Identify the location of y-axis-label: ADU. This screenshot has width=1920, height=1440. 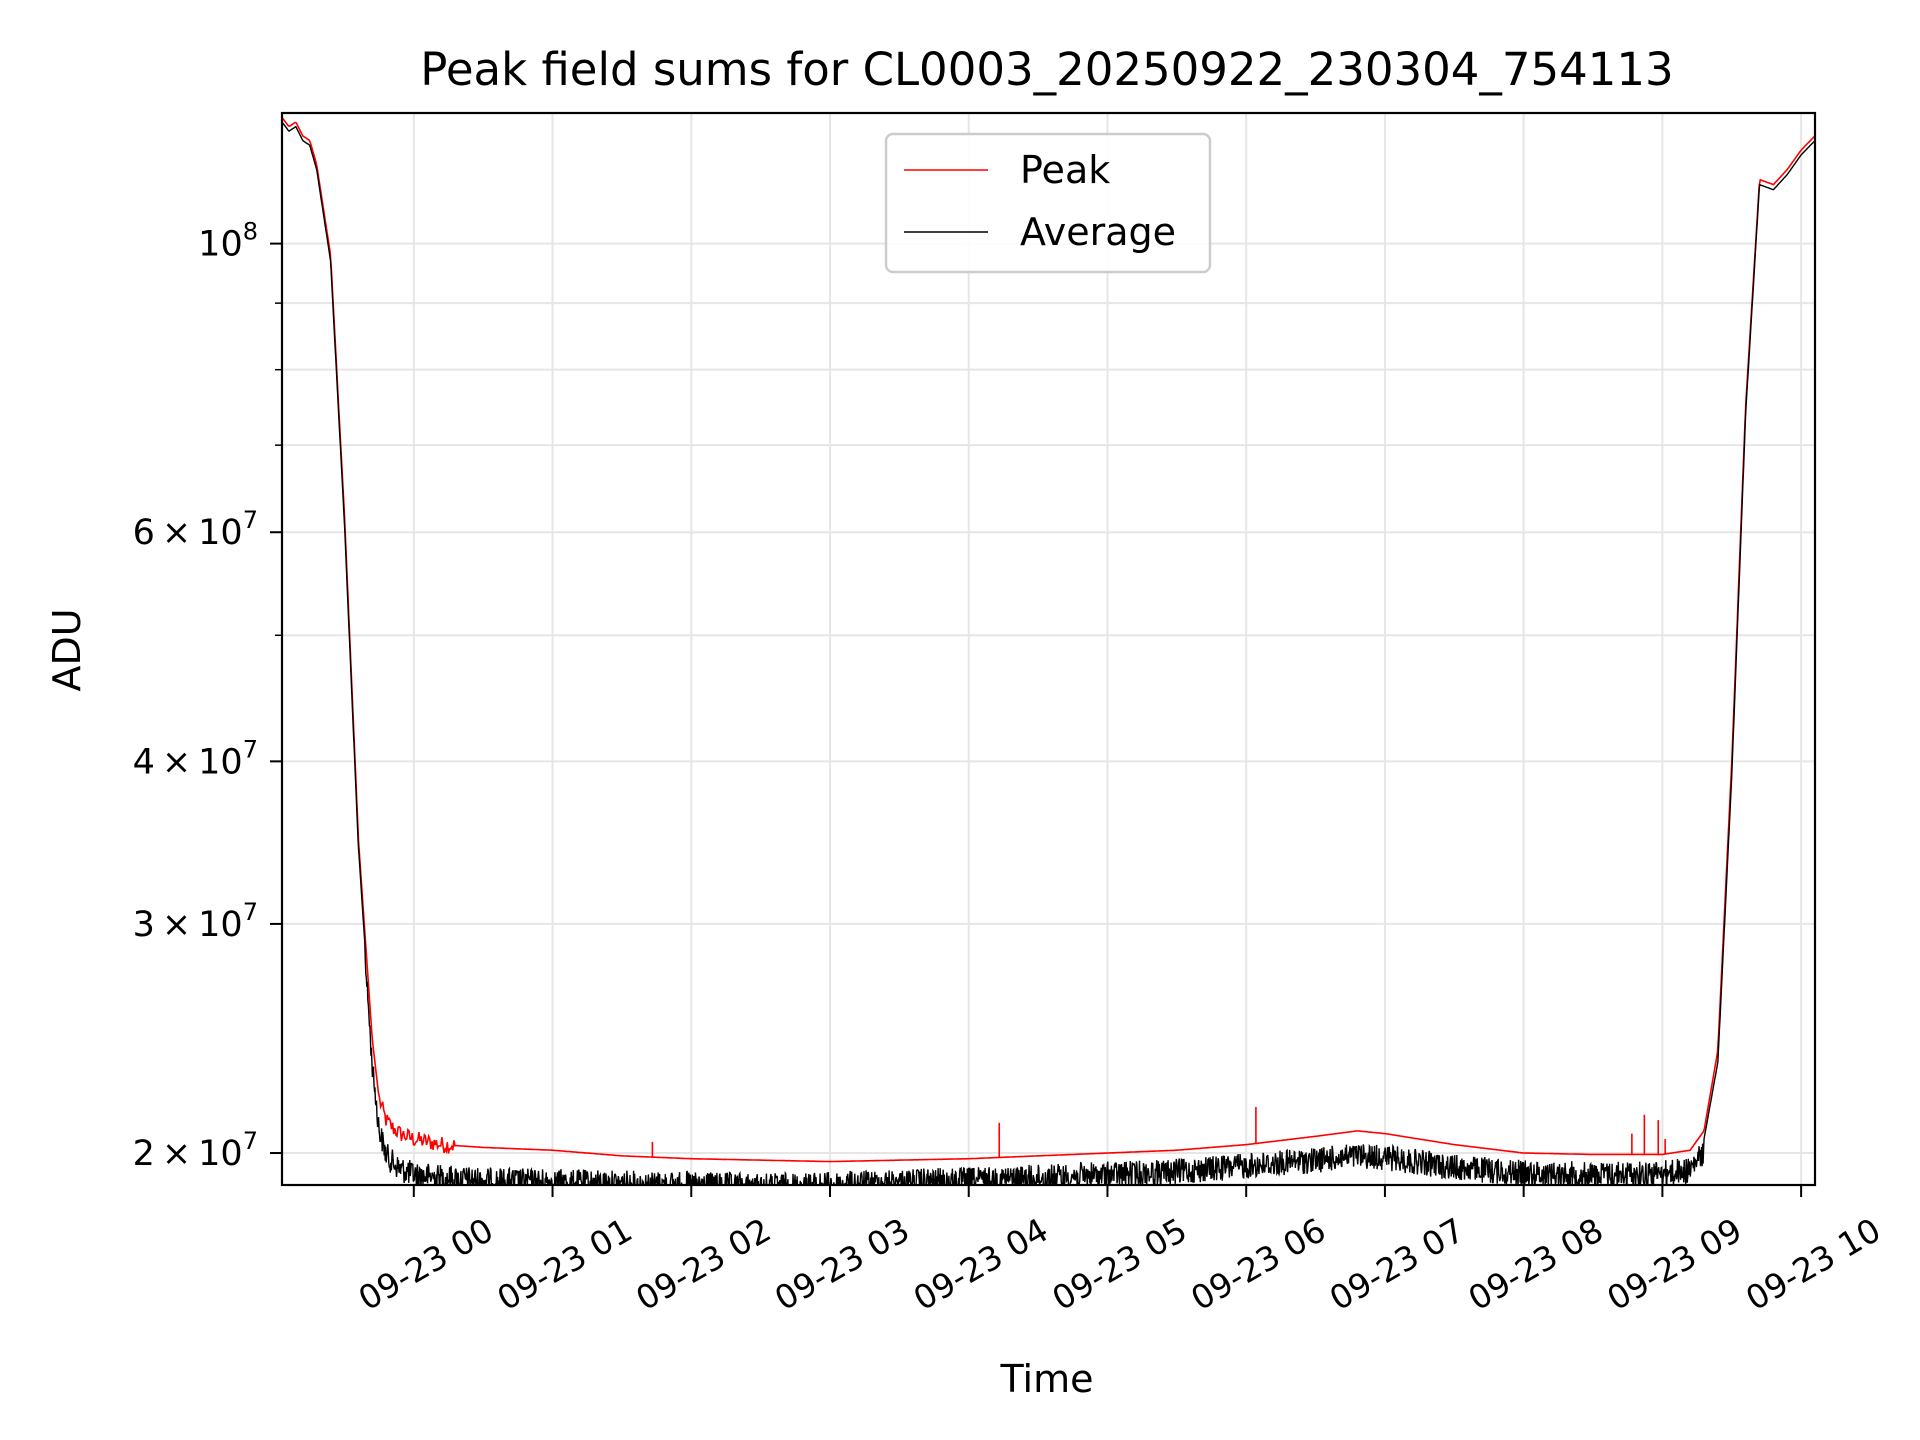
(67, 649).